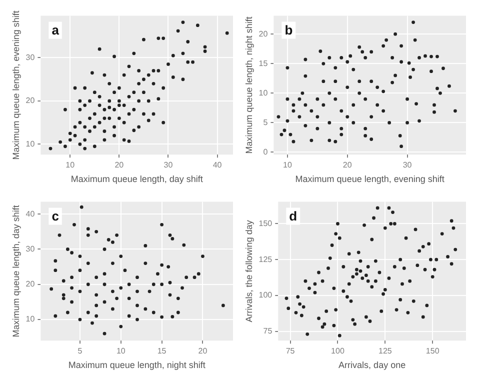 The height and width of the screenshot is (379, 479). I want to click on y-tick-label: 40, so click(31, 213).